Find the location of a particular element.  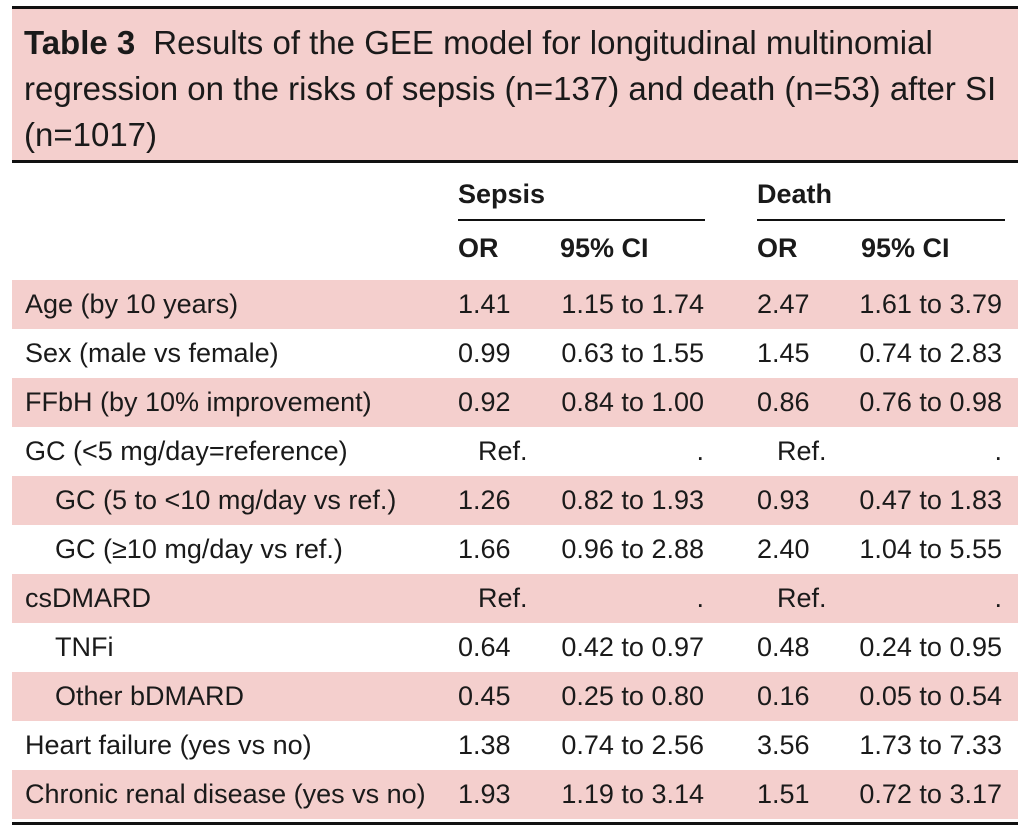

row-label: Chronic renal disease (yes vs no) is located at coordinates (225, 794).